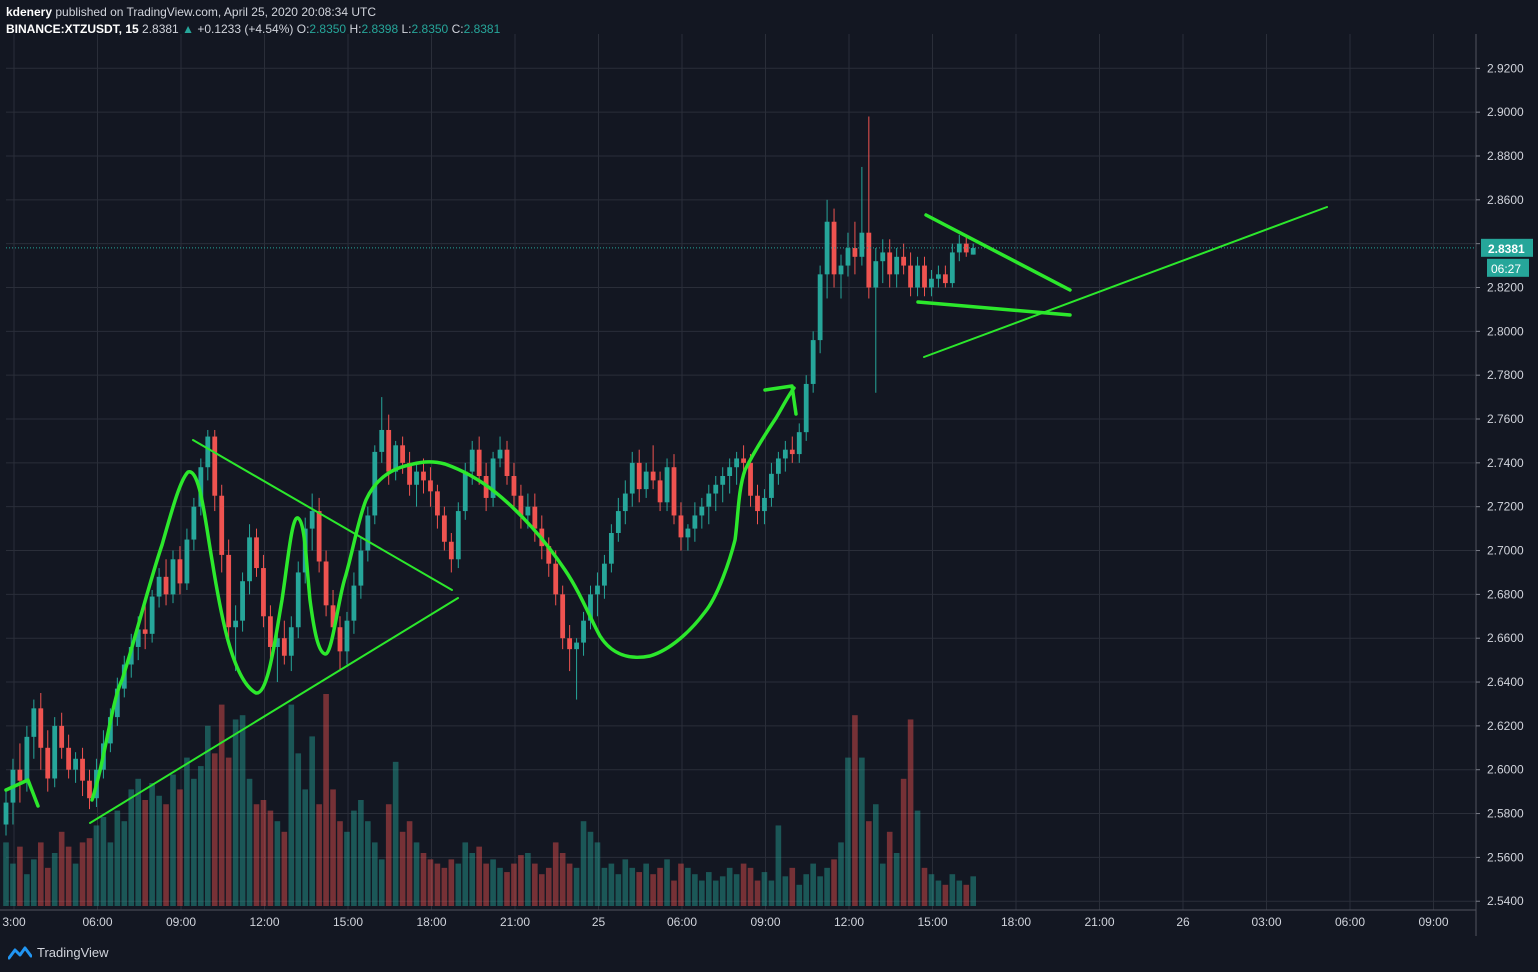 This screenshot has height=972, width=1538. I want to click on price-axis-panel, so click(1507, 468).